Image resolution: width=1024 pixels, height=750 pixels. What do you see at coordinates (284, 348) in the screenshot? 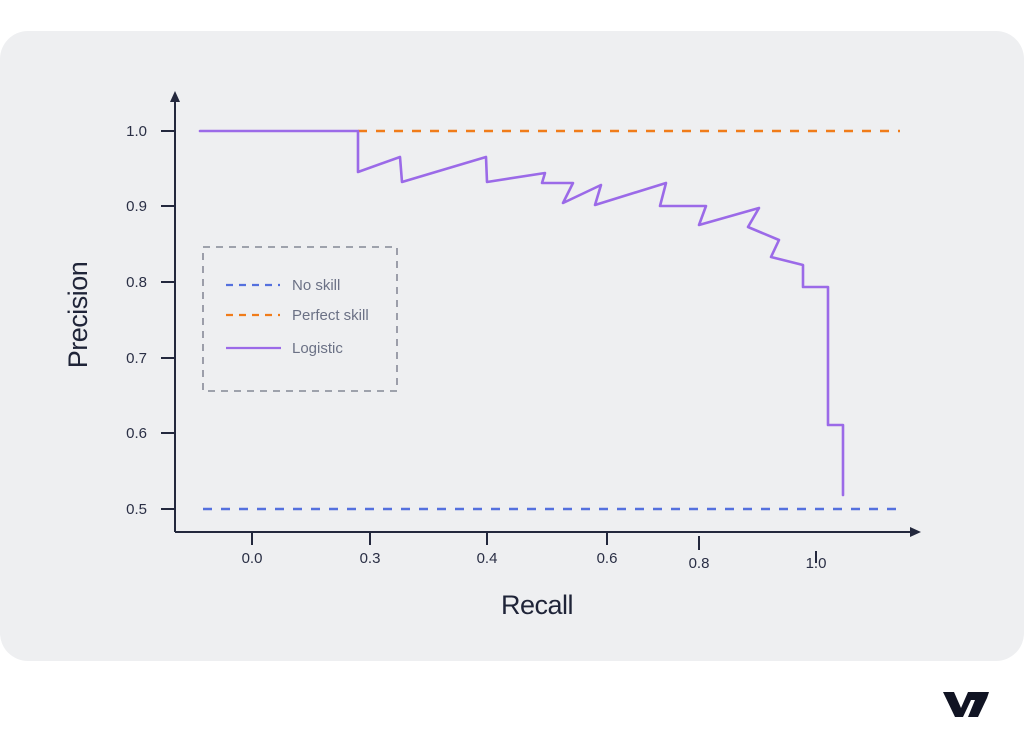
I see `legend-item-logistic: Logistic` at bounding box center [284, 348].